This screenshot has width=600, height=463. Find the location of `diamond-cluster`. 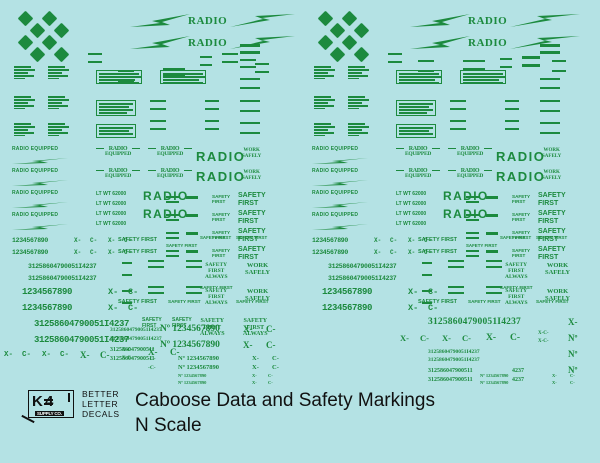

diamond-cluster is located at coordinates (45, 36).